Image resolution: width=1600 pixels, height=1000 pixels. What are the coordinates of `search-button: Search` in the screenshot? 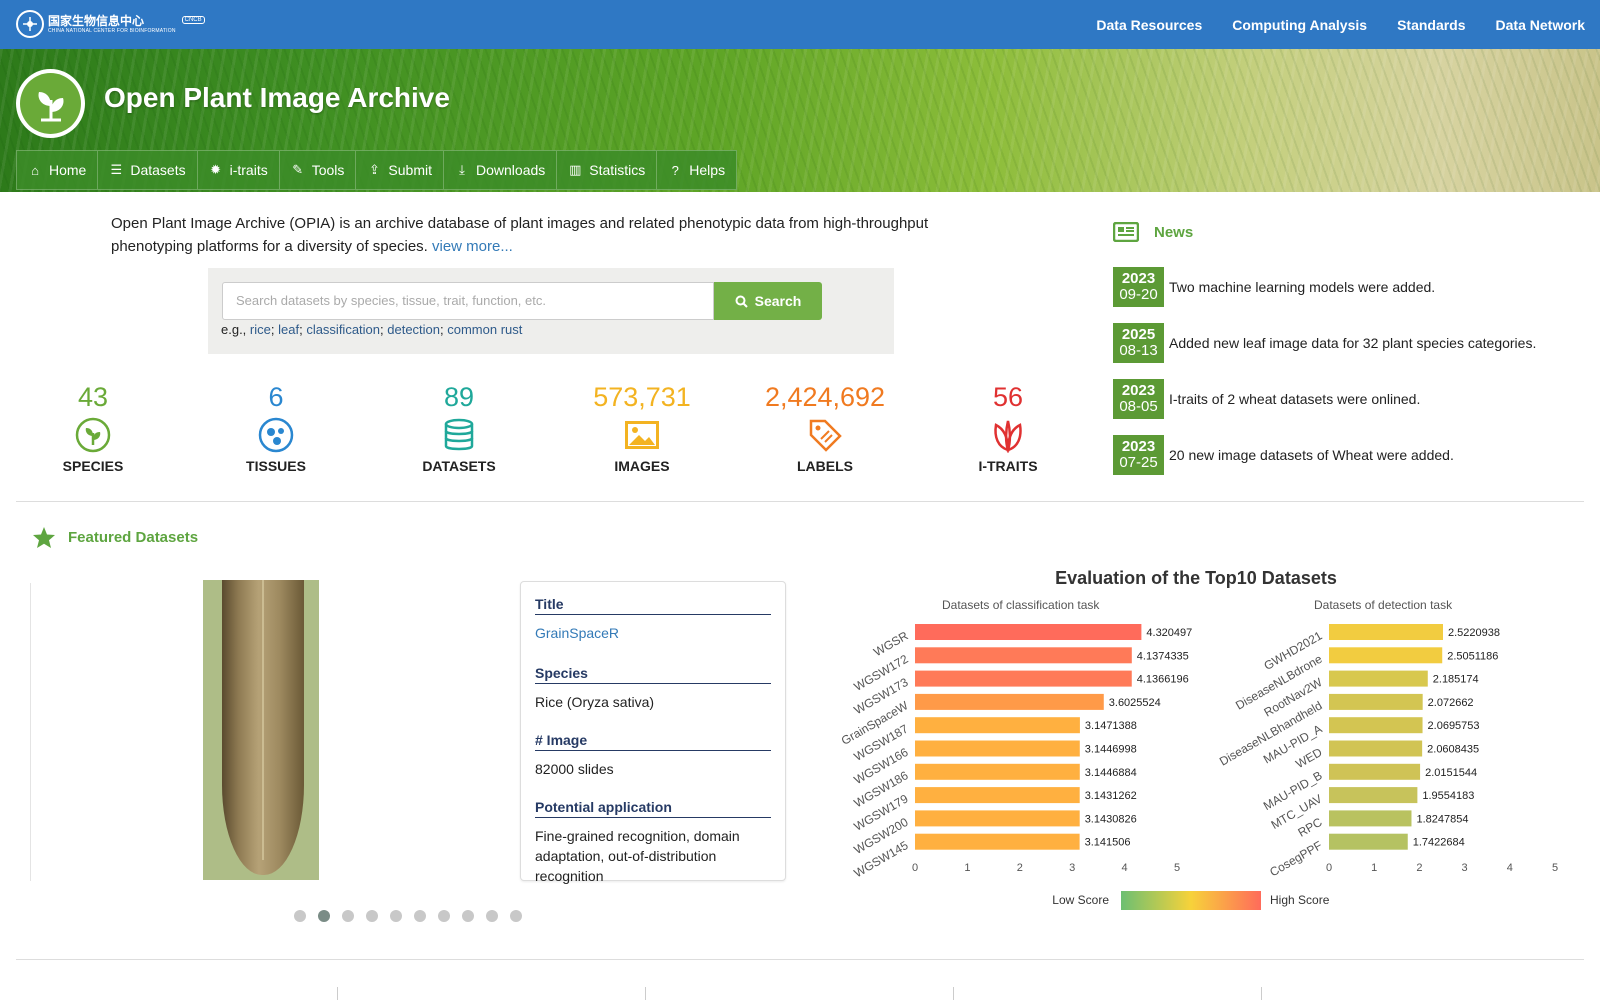 It's located at (768, 301).